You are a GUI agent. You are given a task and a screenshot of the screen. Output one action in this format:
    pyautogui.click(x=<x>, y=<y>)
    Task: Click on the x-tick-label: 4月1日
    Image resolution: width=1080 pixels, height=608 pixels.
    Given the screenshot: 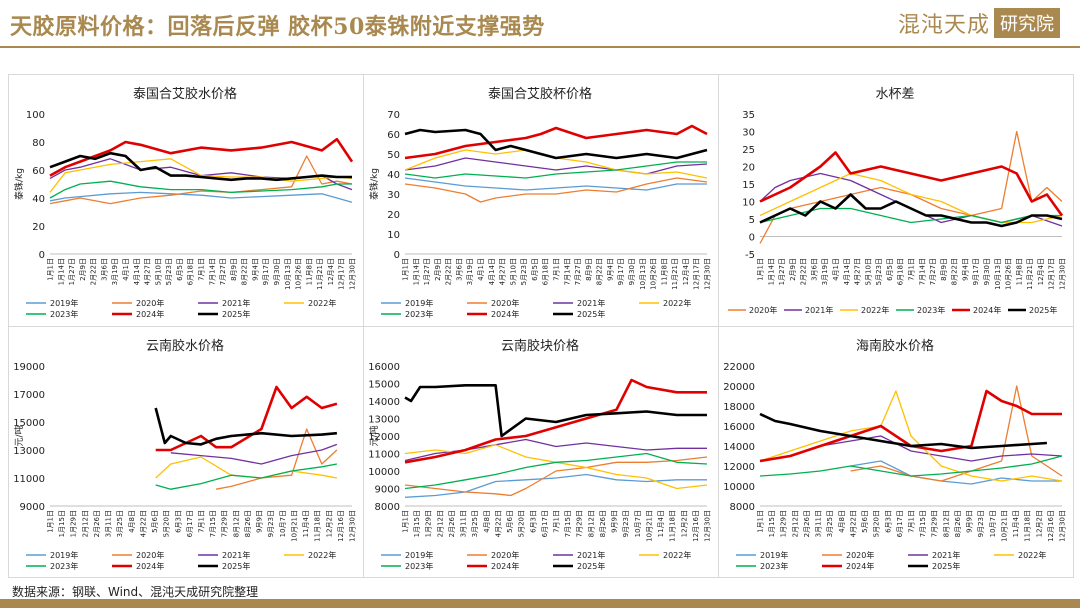 What is the action you would take?
    pyautogui.click(x=126, y=269)
    